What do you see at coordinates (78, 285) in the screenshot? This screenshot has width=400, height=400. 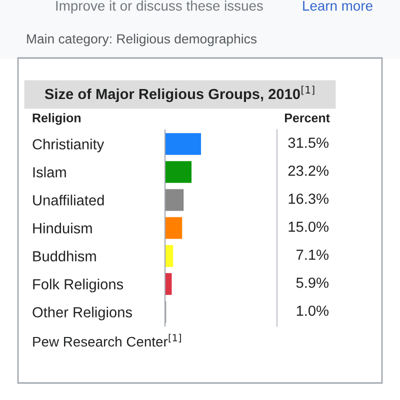 I see `y-tick-label: Folk Religions` at bounding box center [78, 285].